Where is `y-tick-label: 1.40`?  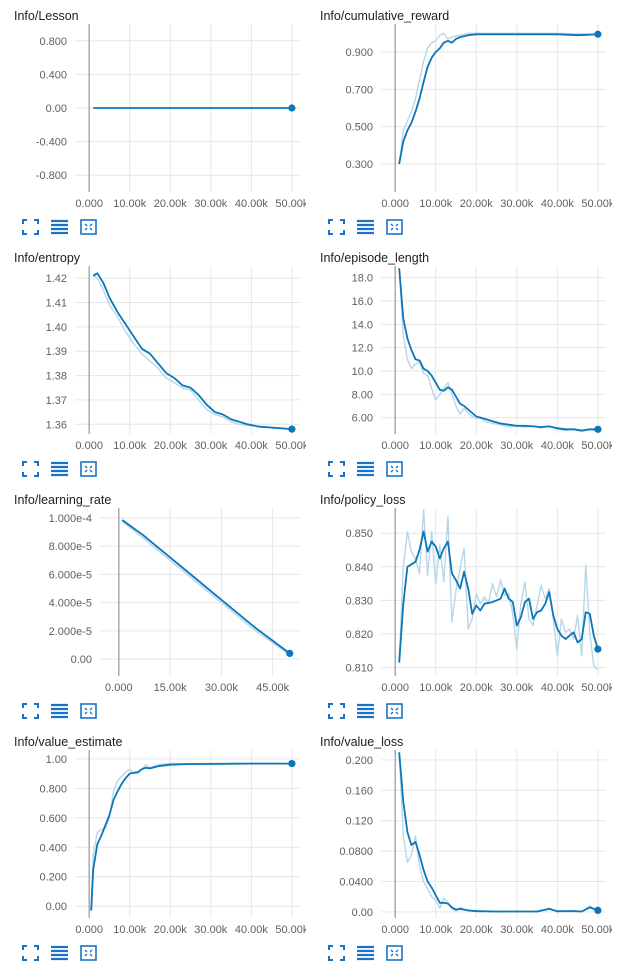
y-tick-label: 1.40 is located at coordinates (56, 328).